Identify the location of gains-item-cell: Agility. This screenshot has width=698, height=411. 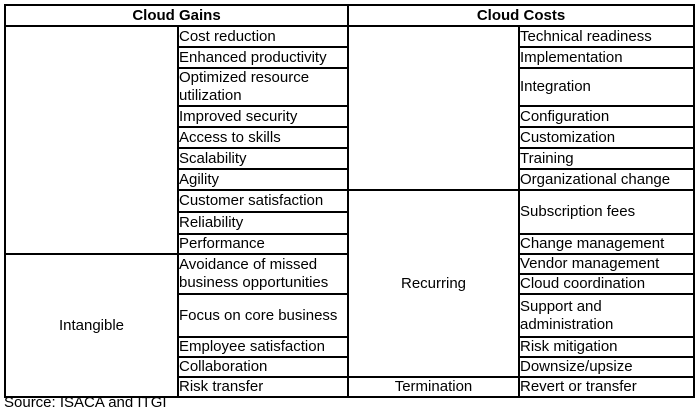
(263, 179).